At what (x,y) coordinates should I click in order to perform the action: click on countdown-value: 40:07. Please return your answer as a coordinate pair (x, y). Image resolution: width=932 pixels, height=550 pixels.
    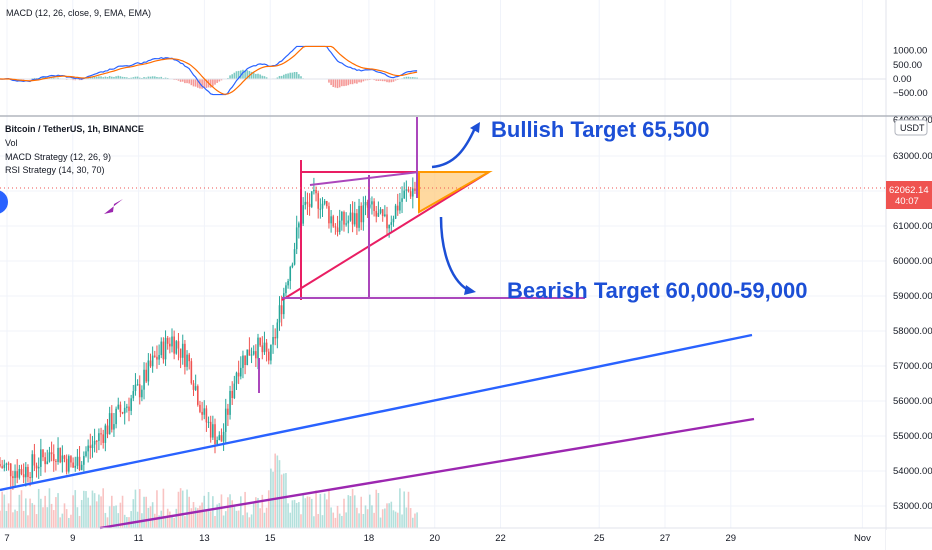
    Looking at the image, I should click on (907, 201).